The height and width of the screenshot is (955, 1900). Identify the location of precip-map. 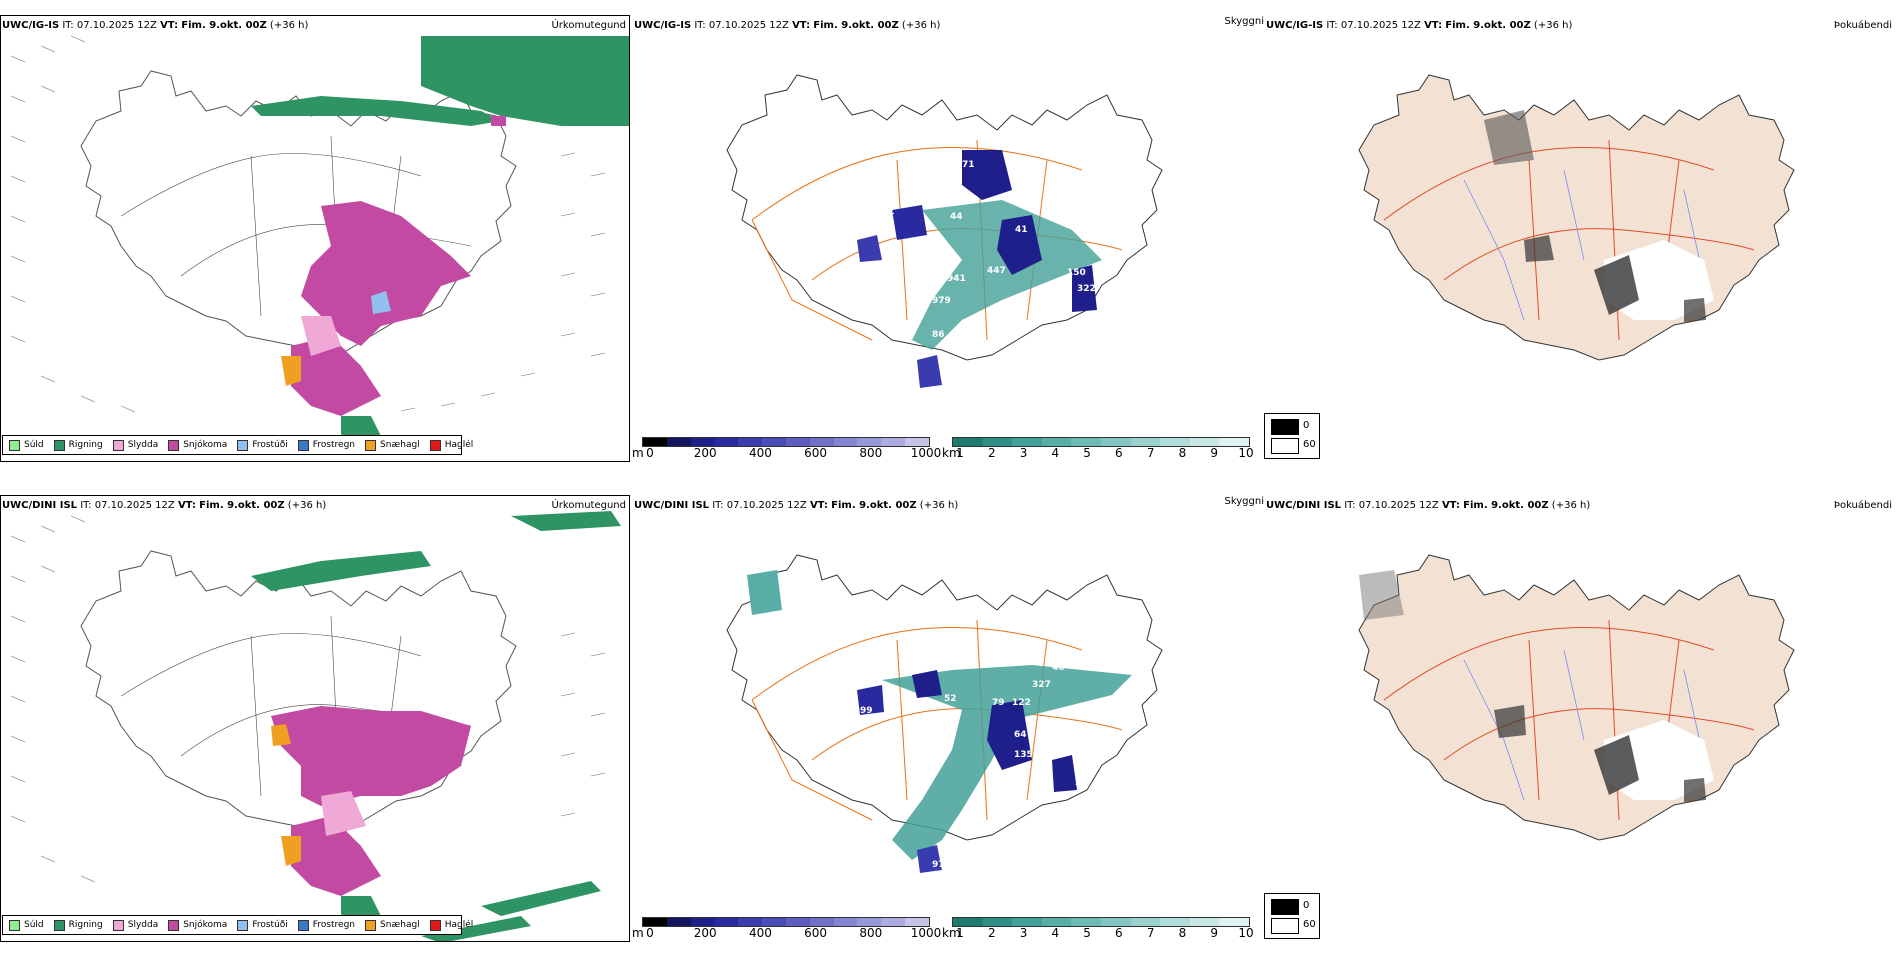
(315, 726).